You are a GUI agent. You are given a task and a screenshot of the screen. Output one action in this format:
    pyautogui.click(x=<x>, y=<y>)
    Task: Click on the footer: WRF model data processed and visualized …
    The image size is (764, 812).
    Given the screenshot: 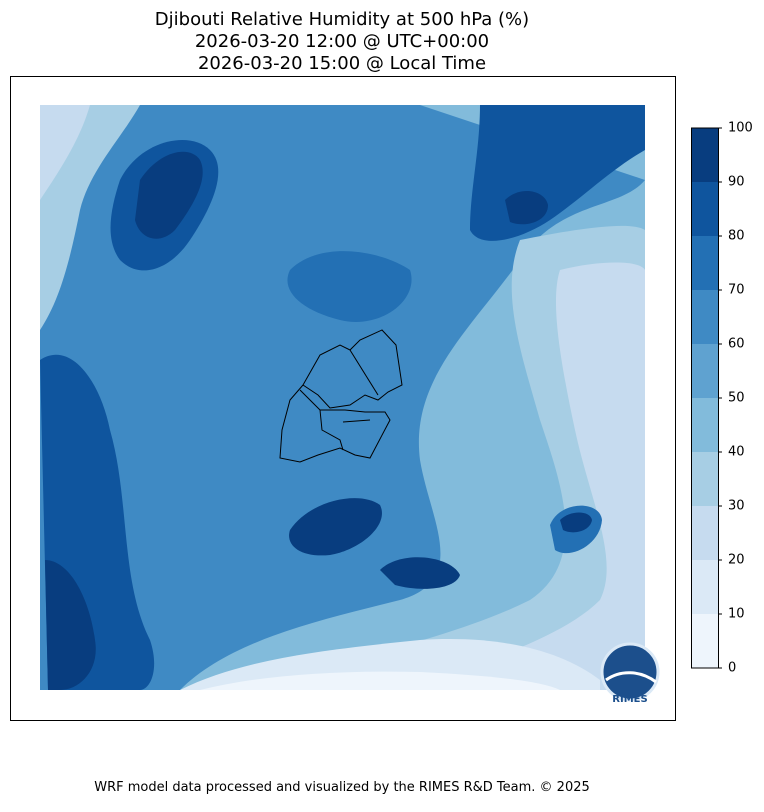 What is the action you would take?
    pyautogui.click(x=342, y=787)
    